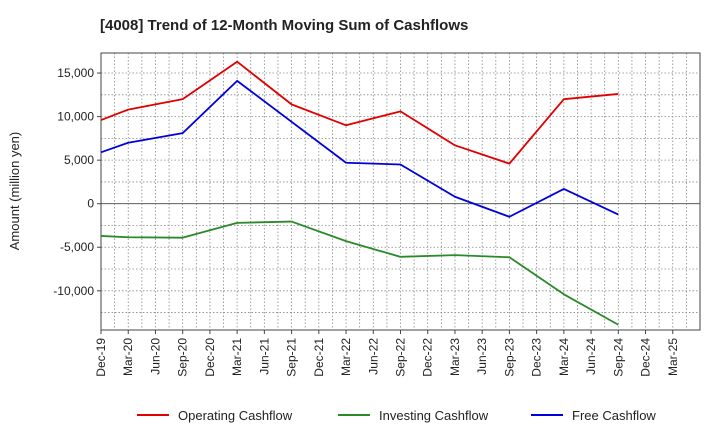 The height and width of the screenshot is (440, 720). Describe the element at coordinates (237, 357) in the screenshot. I see `x-tick-label: Mar-21` at that location.